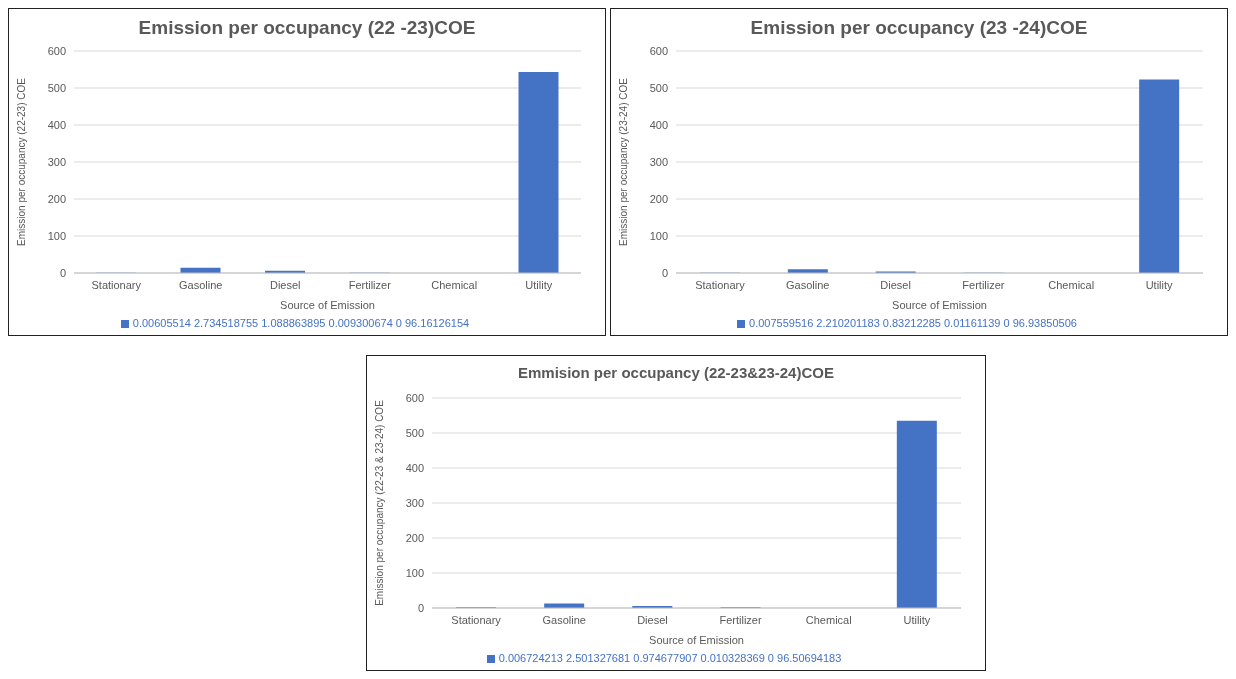 This screenshot has height=679, width=1236. Describe the element at coordinates (301, 323) in the screenshot. I see `legend-label: 0.00605514 2.734518755 1.088863895 0.009300674 0 96.16126154` at that location.